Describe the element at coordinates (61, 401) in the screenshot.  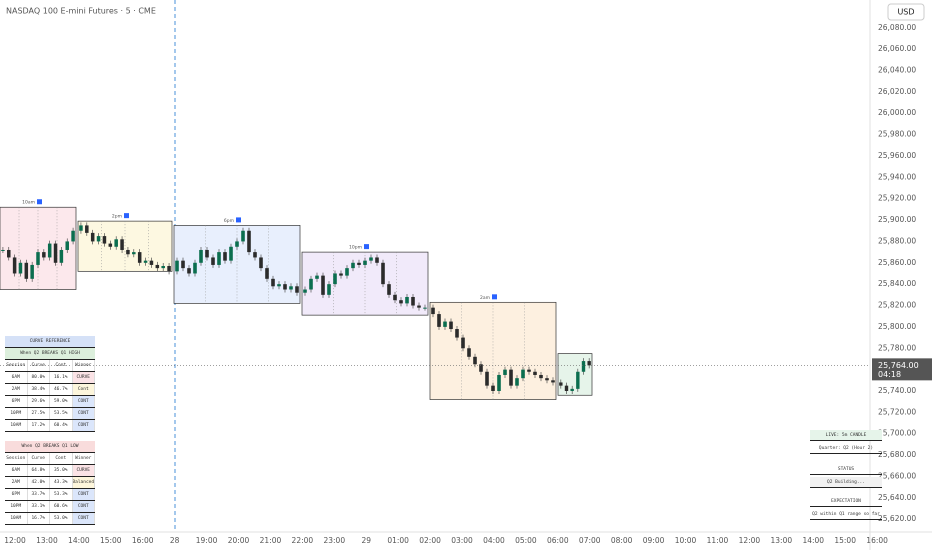
I see `table-cell: 59.0%` at that location.